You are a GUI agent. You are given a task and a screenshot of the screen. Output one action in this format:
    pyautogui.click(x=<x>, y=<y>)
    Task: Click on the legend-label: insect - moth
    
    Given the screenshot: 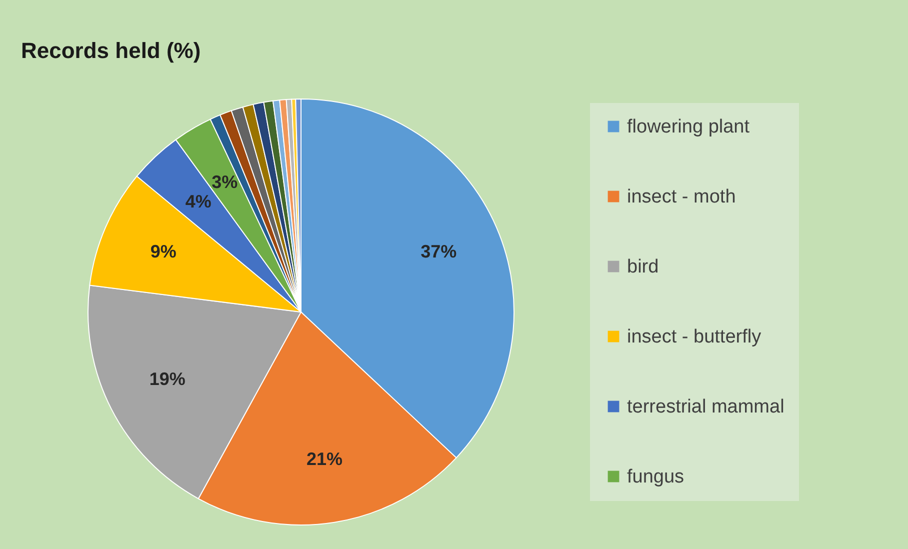 What is the action you would take?
    pyautogui.click(x=681, y=197)
    